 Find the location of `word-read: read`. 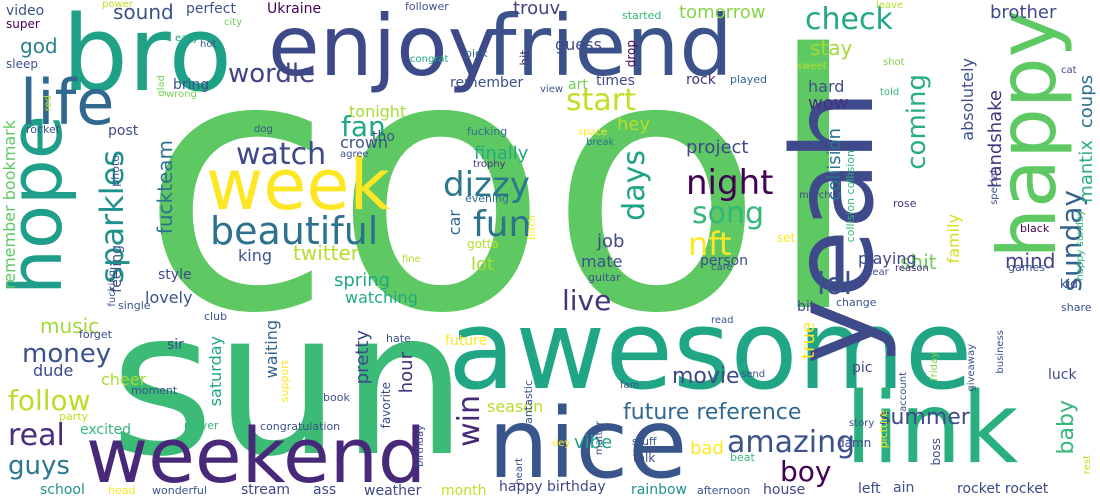

word-read: read is located at coordinates (722, 320).